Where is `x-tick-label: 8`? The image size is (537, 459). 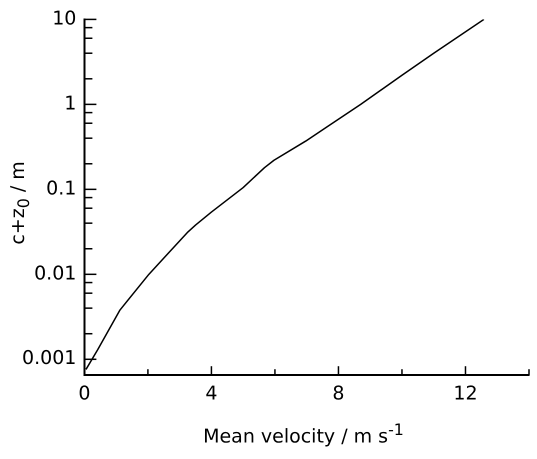 x-tick-label: 8 is located at coordinates (338, 393).